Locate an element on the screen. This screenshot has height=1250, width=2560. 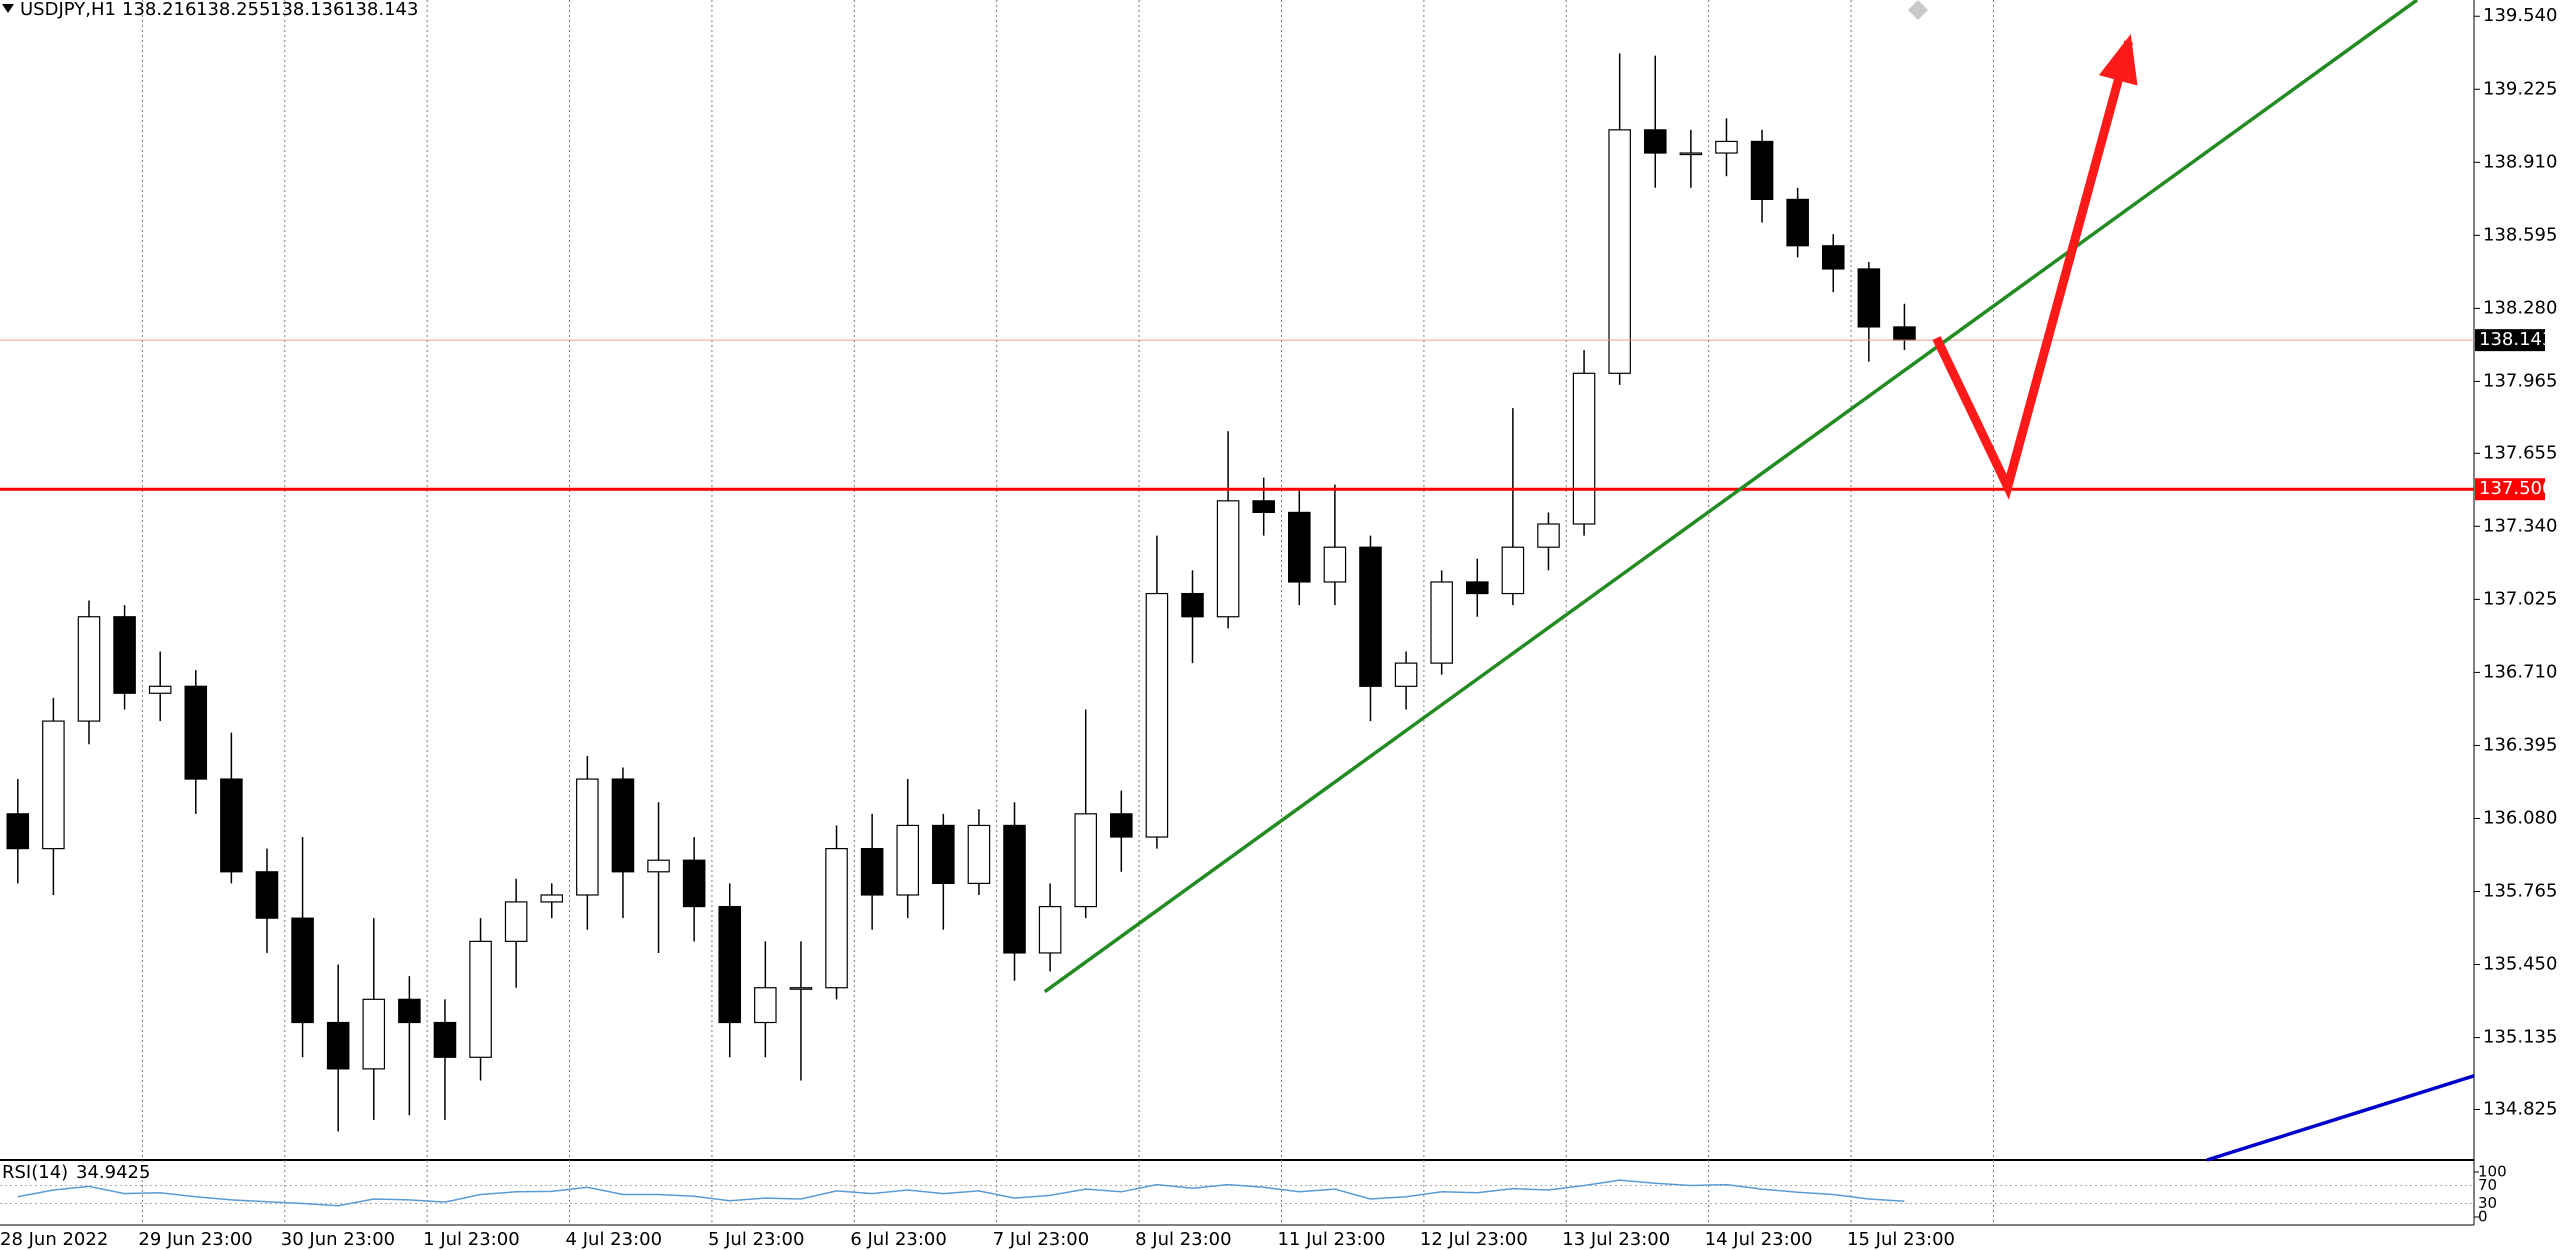
x-tick-label: 1 Jul 23:00 is located at coordinates (471, 1239).